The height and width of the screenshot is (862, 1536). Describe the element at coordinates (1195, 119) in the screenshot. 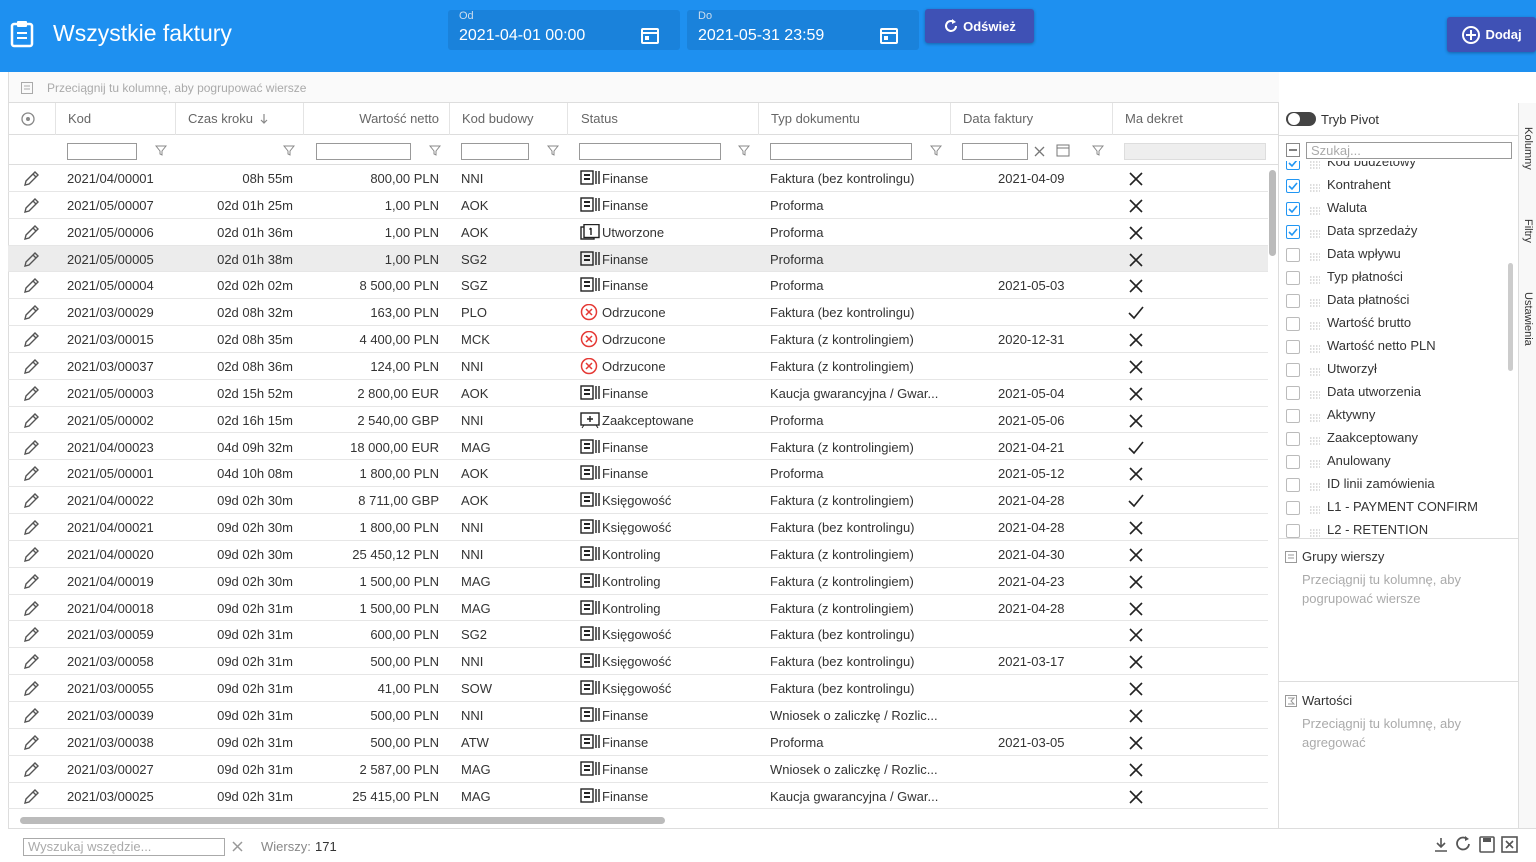

I see `column-header: Ma dekret` at that location.